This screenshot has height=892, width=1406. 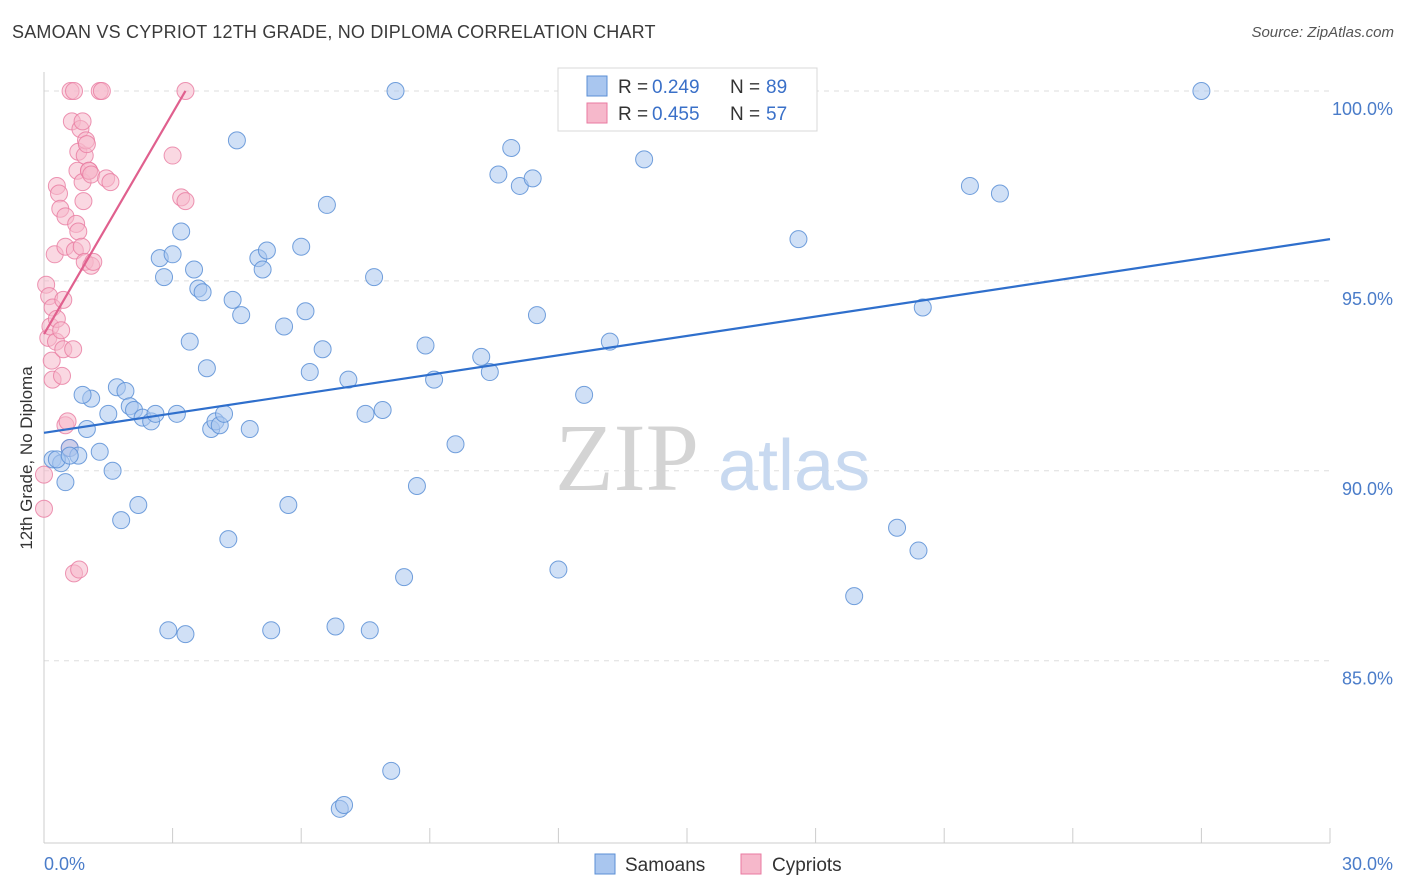 I want to click on legend-n-value-cypriots: 57, so click(x=776, y=114).